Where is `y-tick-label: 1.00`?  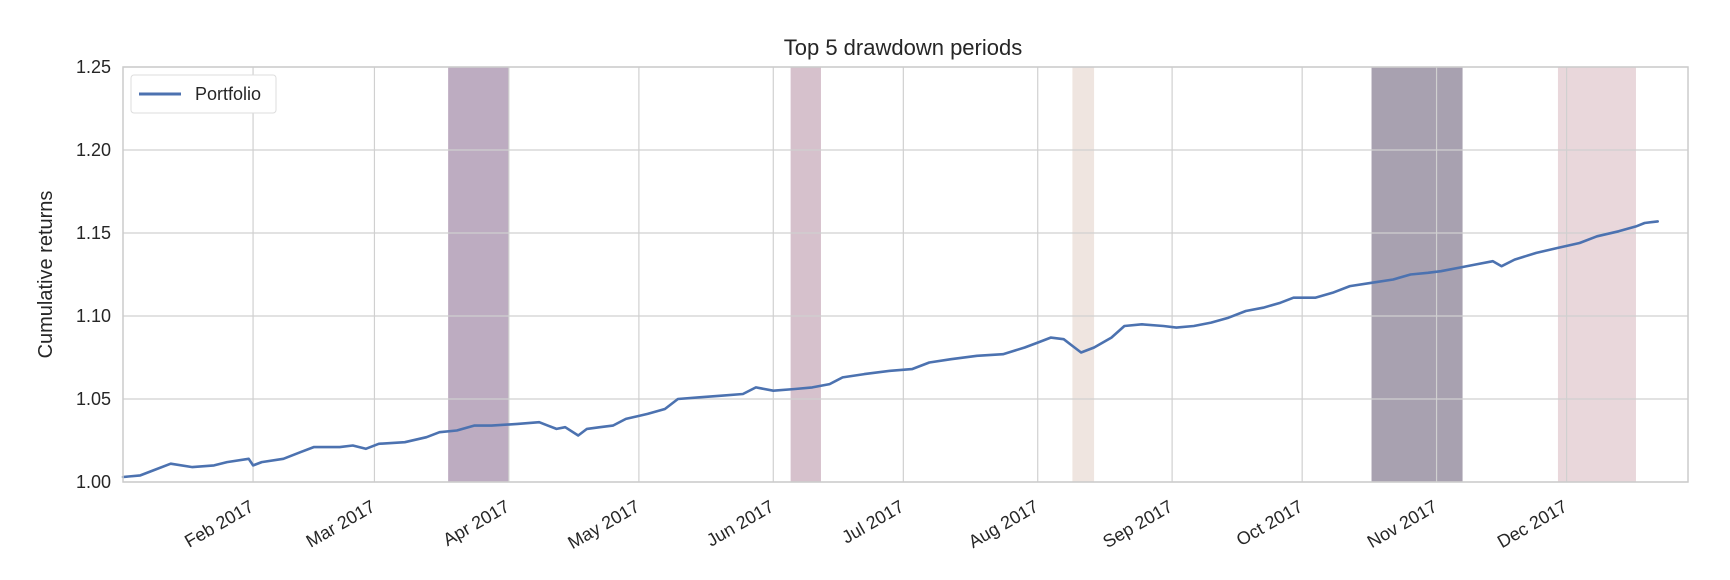 y-tick-label: 1.00 is located at coordinates (93, 482).